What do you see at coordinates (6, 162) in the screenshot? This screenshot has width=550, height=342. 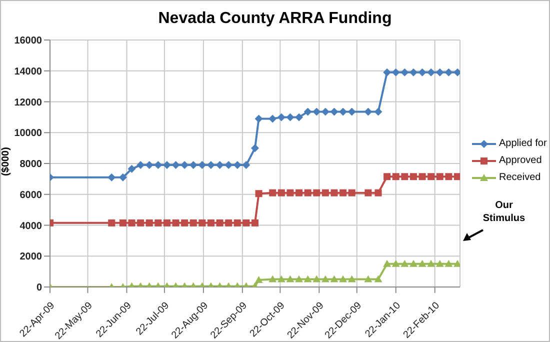 I see `y-axis-title: ($000)` at bounding box center [6, 162].